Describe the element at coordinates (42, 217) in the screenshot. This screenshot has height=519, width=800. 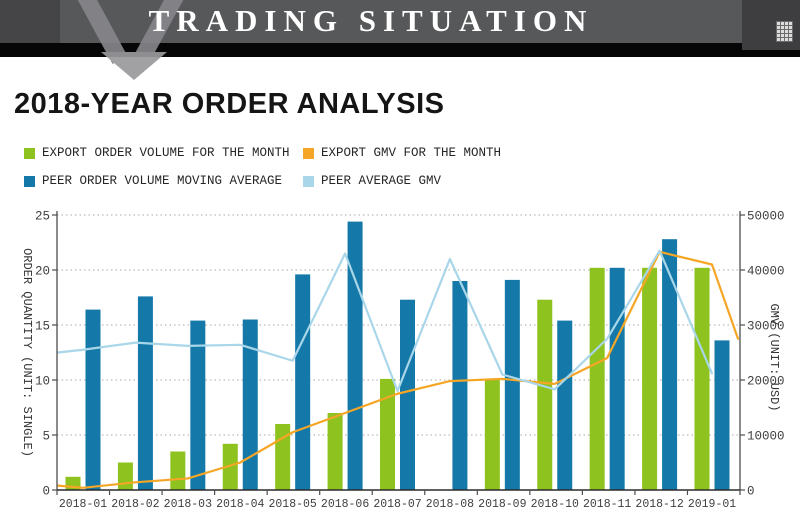
I see `left-tick-label: 25` at that location.